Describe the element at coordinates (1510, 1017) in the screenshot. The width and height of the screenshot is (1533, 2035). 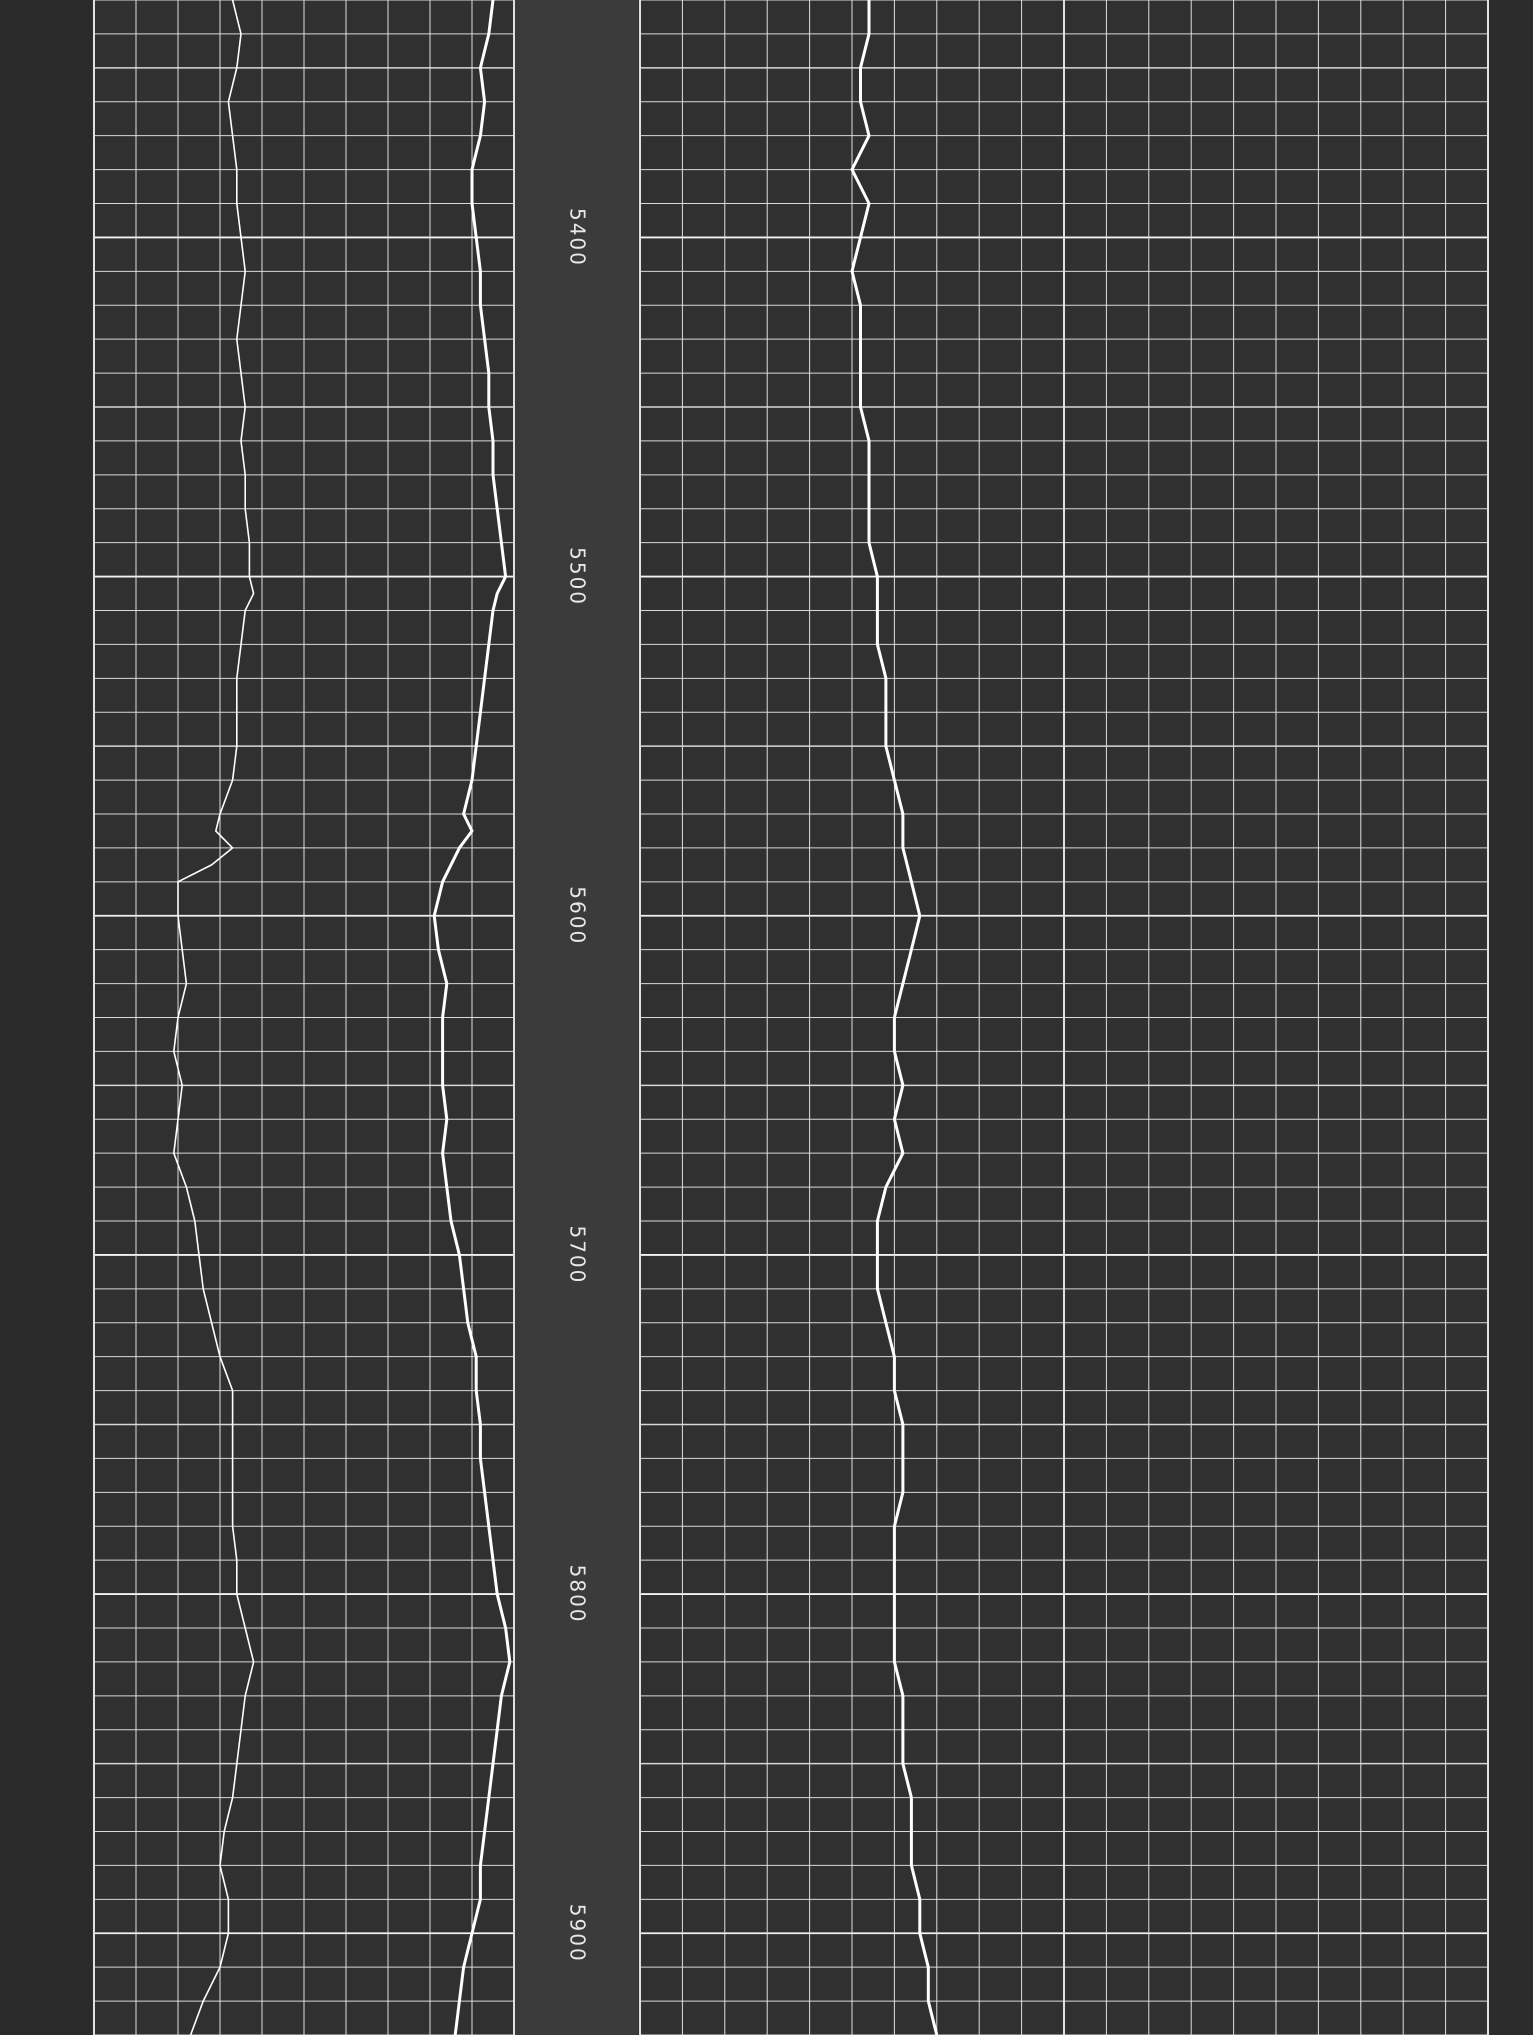
I see `right-margin-band` at that location.